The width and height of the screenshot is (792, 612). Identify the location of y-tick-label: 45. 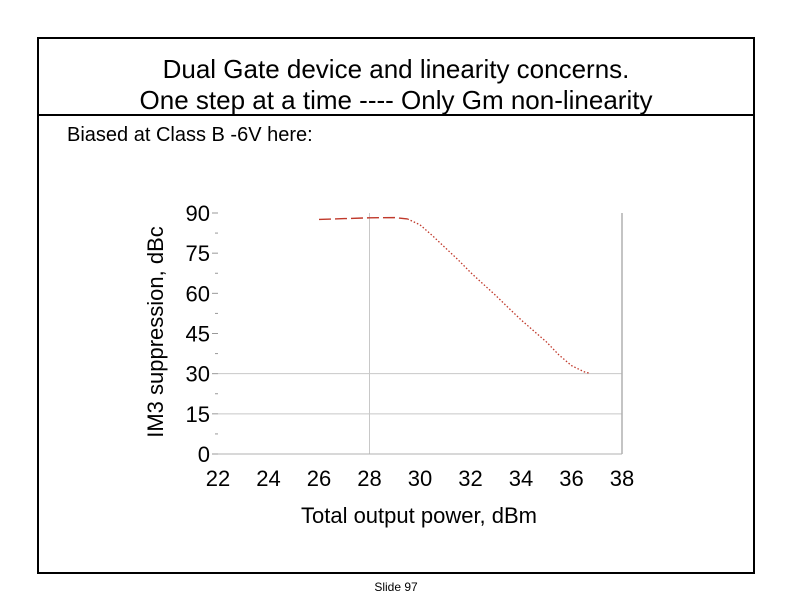
(198, 334).